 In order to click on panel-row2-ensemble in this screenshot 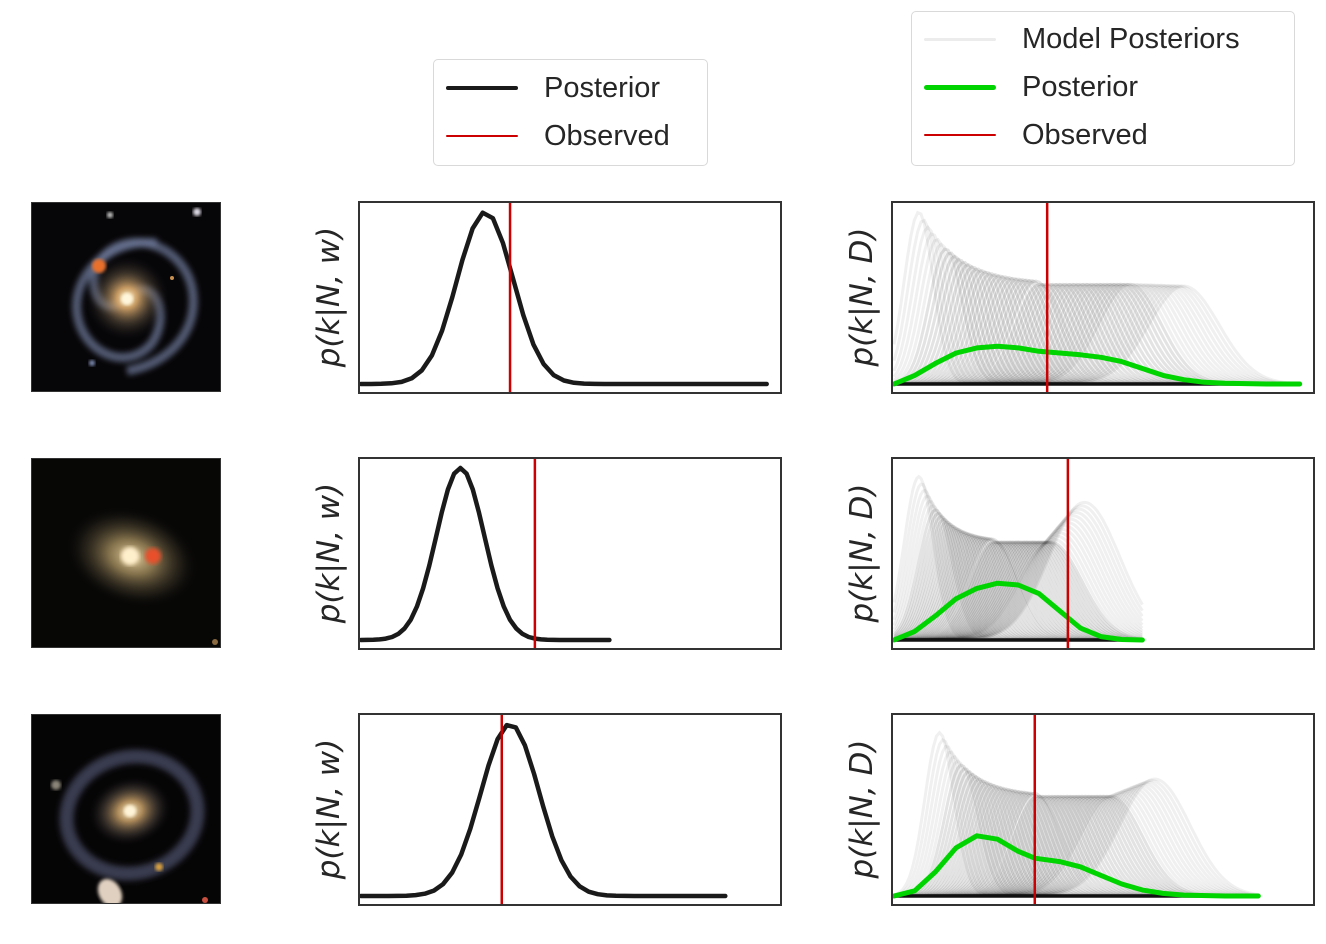, I will do `click(1103, 553)`.